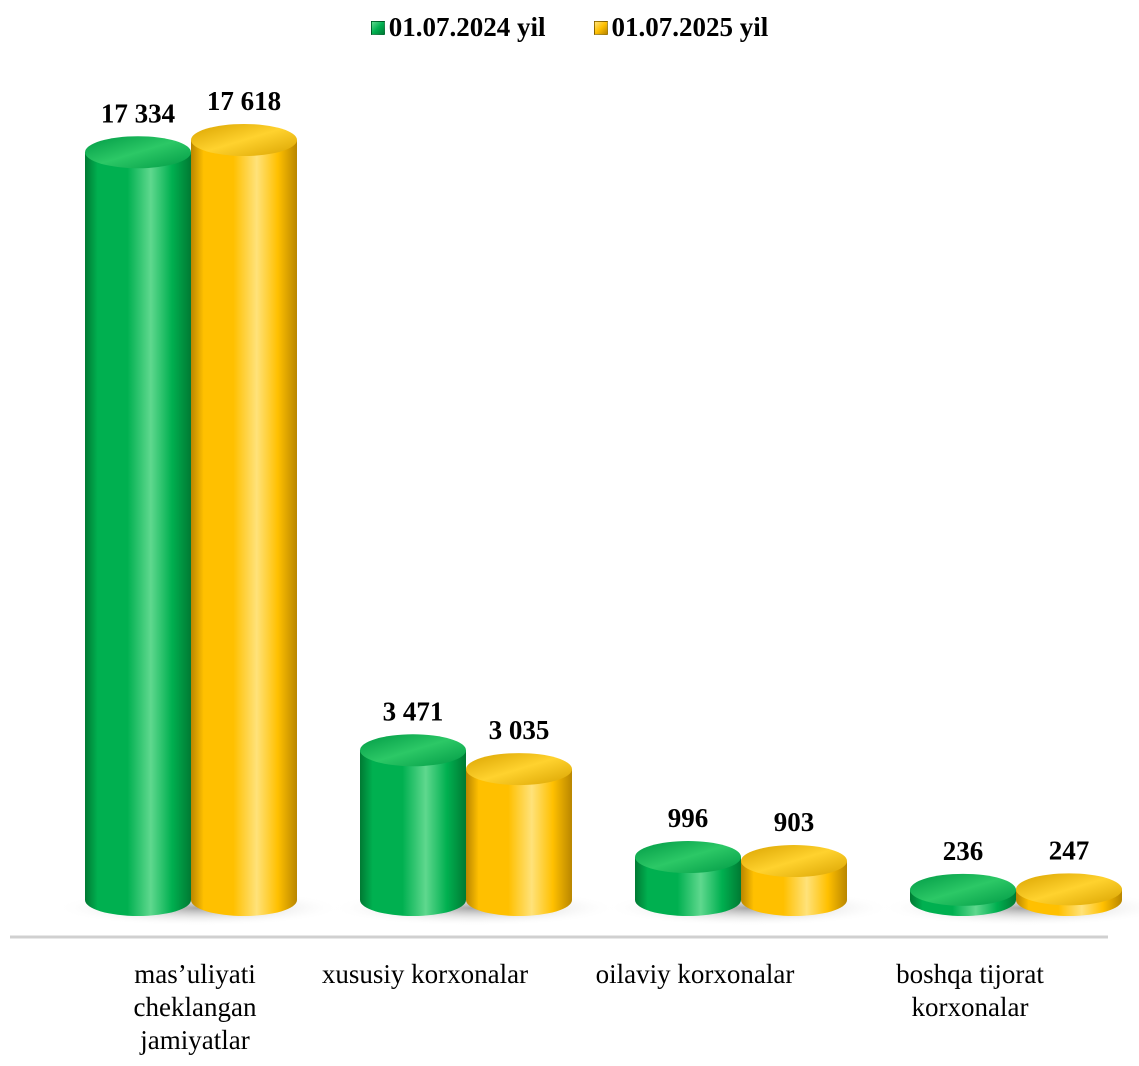  What do you see at coordinates (195, 1007) in the screenshot?
I see `category-label-llc: mas’uliyati cheklangan jamiyatlar` at bounding box center [195, 1007].